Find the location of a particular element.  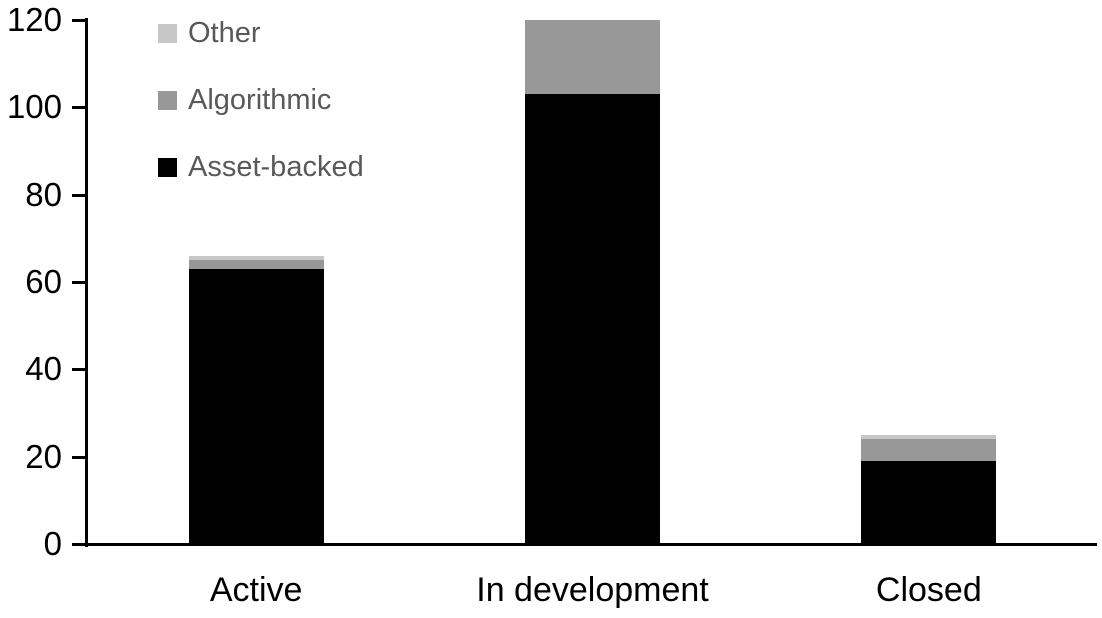

legend-item-other: Other is located at coordinates (261, 32).